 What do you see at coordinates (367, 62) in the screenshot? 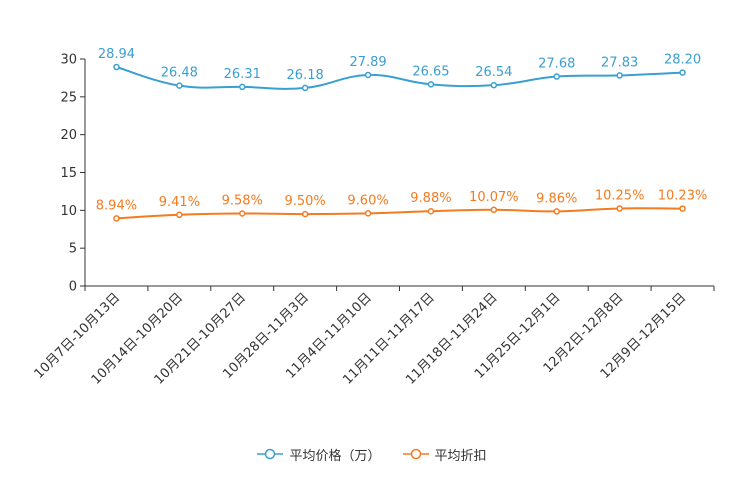
I see `data-label: 27.89` at bounding box center [367, 62].